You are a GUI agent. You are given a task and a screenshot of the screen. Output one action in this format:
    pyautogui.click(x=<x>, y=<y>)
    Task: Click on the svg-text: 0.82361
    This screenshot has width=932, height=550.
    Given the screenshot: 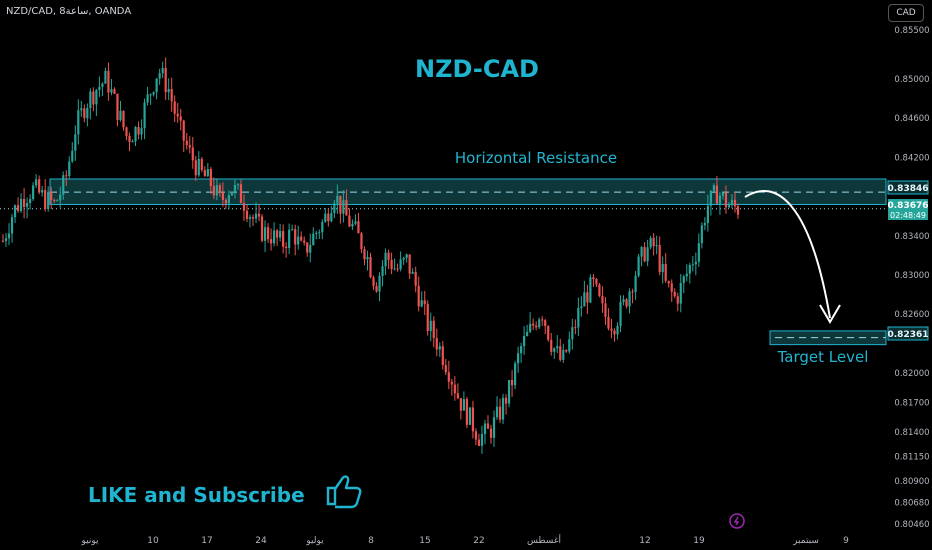 What is the action you would take?
    pyautogui.click(x=908, y=335)
    